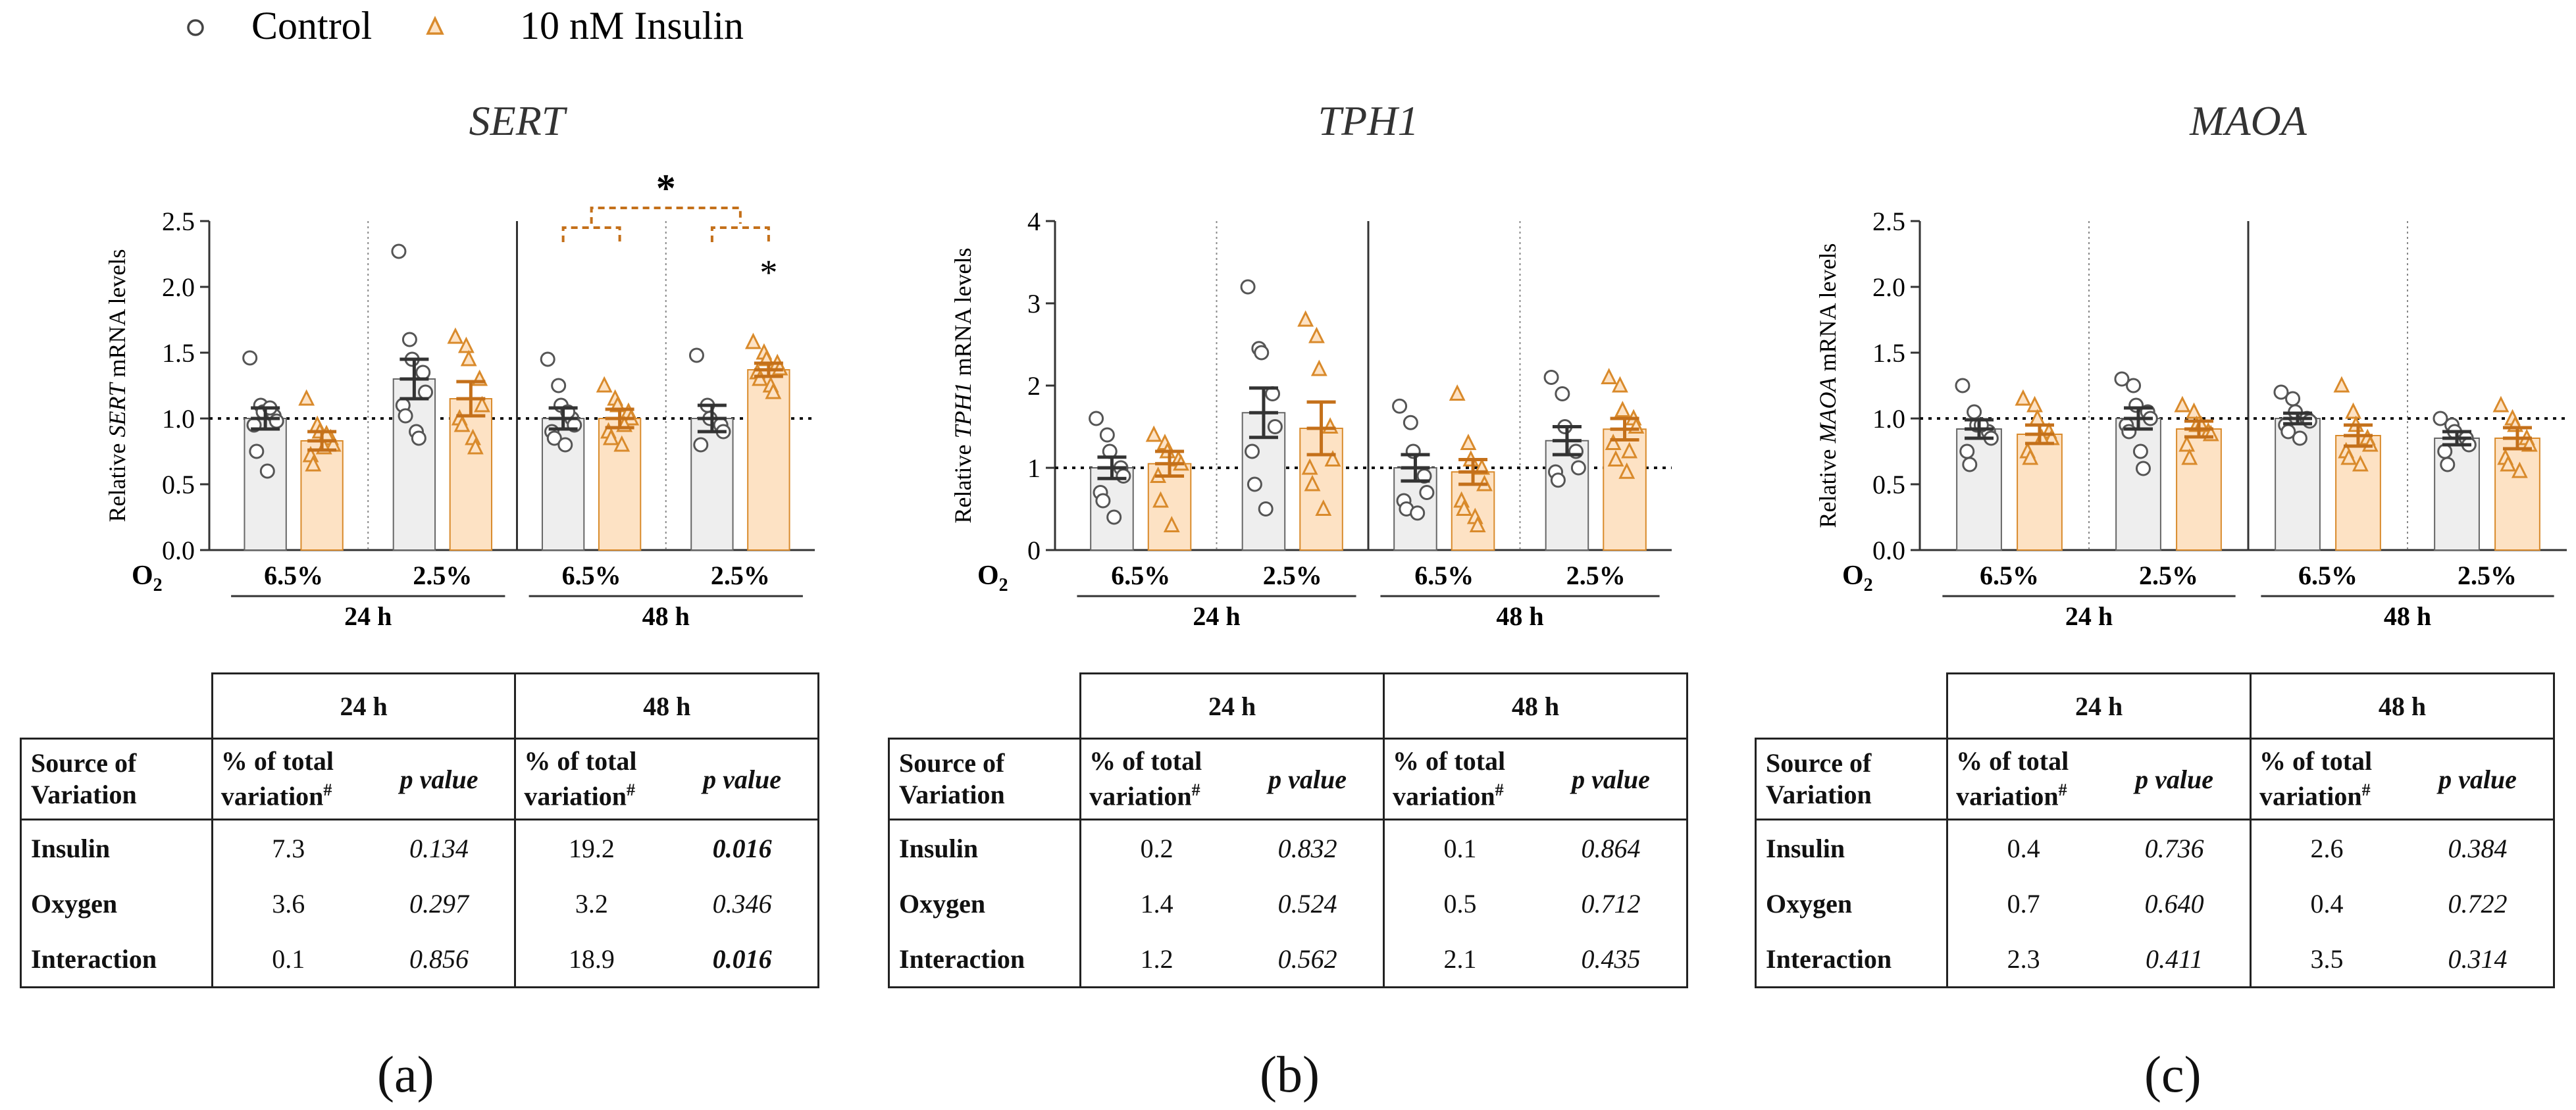  Describe the element at coordinates (666, 848) in the screenshot. I see `value-wrap: 19.2 0.016` at that location.